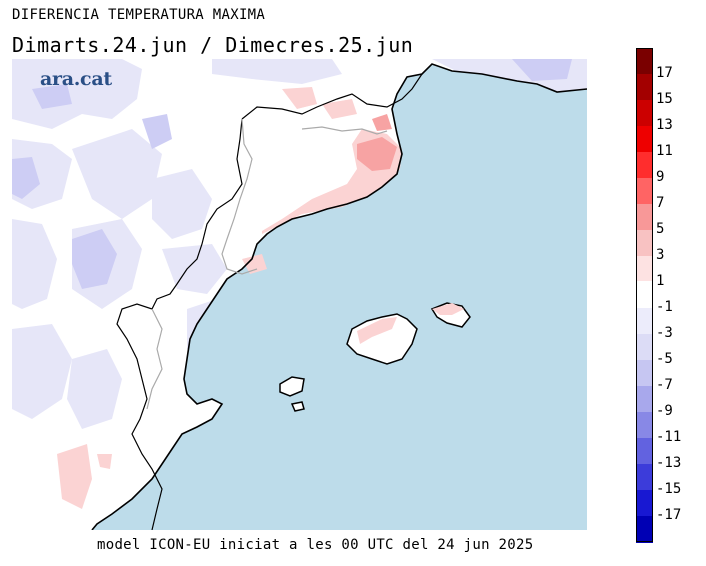  Describe the element at coordinates (664, 125) in the screenshot. I see `legend-label: 13` at that location.